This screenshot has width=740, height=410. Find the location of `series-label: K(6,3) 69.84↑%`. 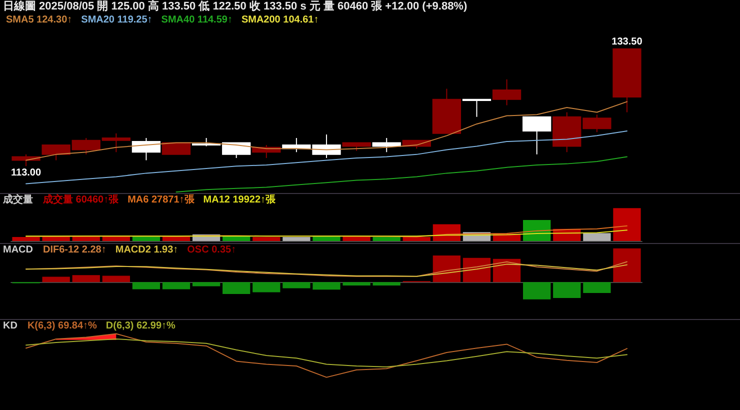

series-label: K(6,3) 69.84↑% is located at coordinates (62, 326).